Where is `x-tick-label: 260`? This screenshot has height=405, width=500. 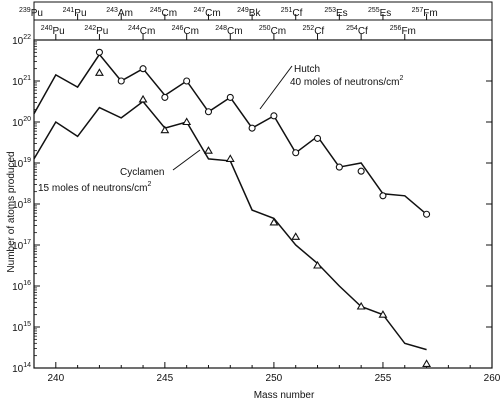 x-tick-label: 260 is located at coordinates (492, 378).